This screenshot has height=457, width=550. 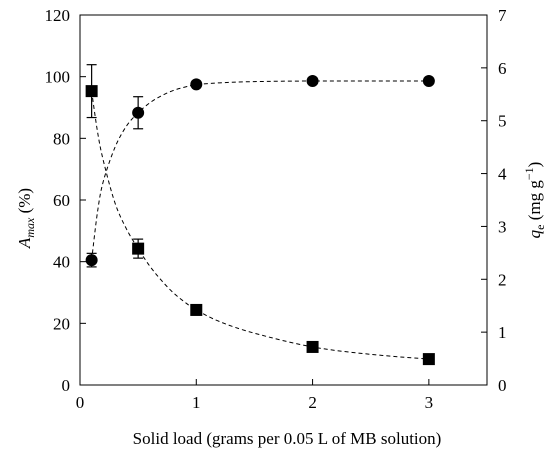 What do you see at coordinates (502, 385) in the screenshot?
I see `y-right-tick-label: 0` at bounding box center [502, 385].